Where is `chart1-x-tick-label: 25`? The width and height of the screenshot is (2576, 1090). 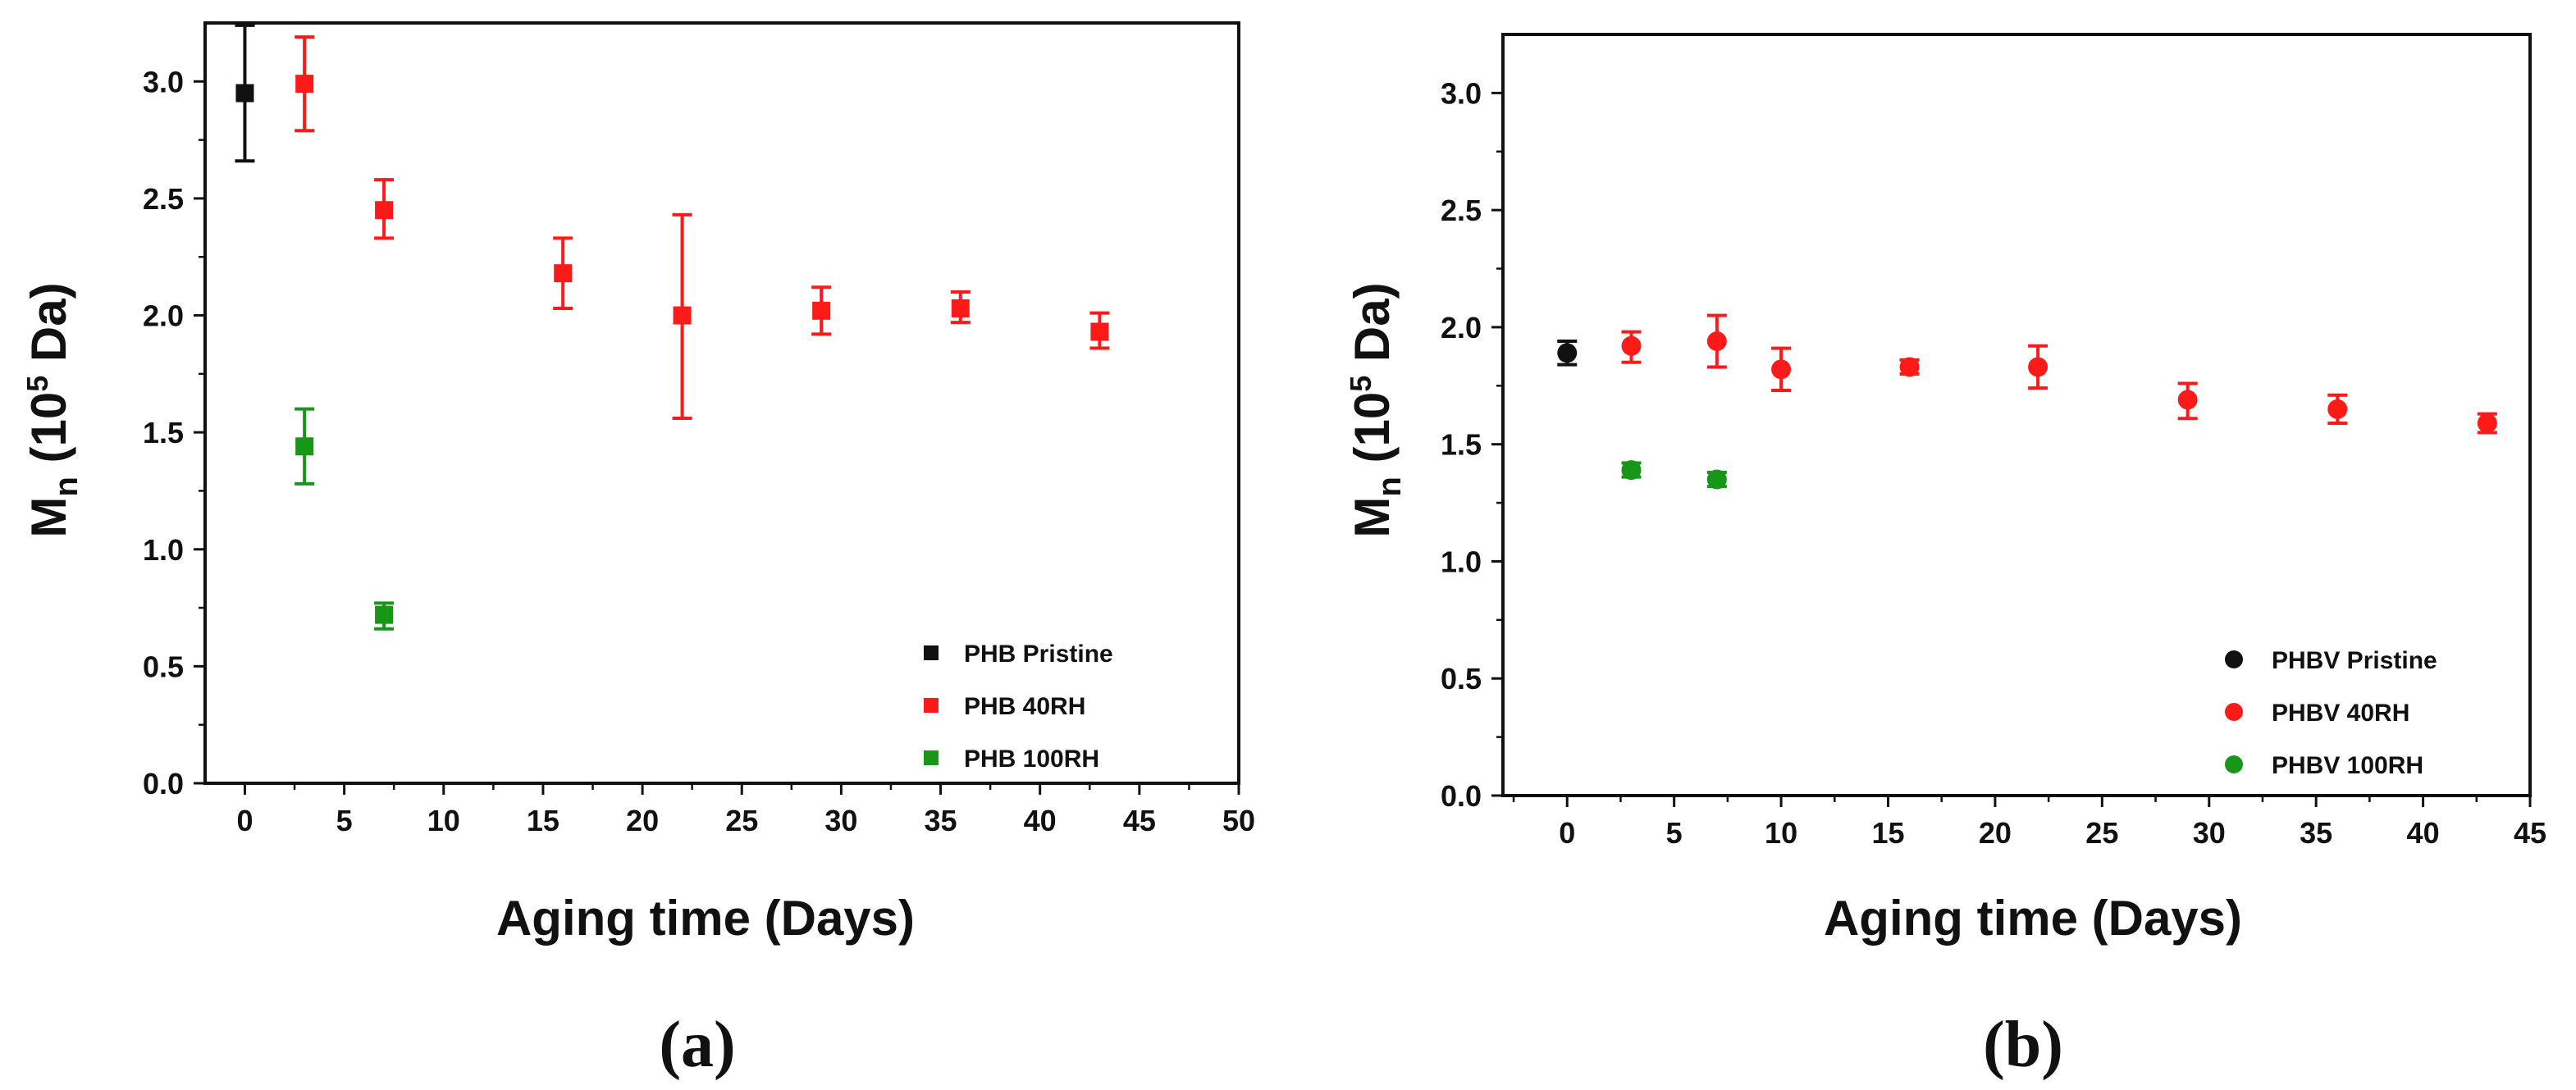 chart1-x-tick-label: 25 is located at coordinates (2102, 833).